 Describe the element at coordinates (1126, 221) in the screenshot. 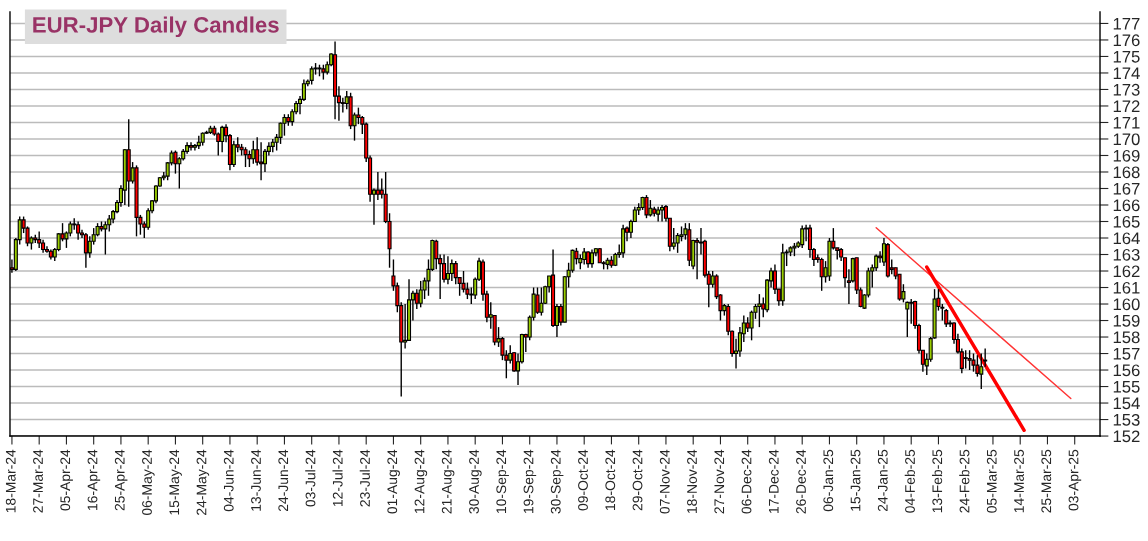

I see `y-tick-label: 165` at that location.